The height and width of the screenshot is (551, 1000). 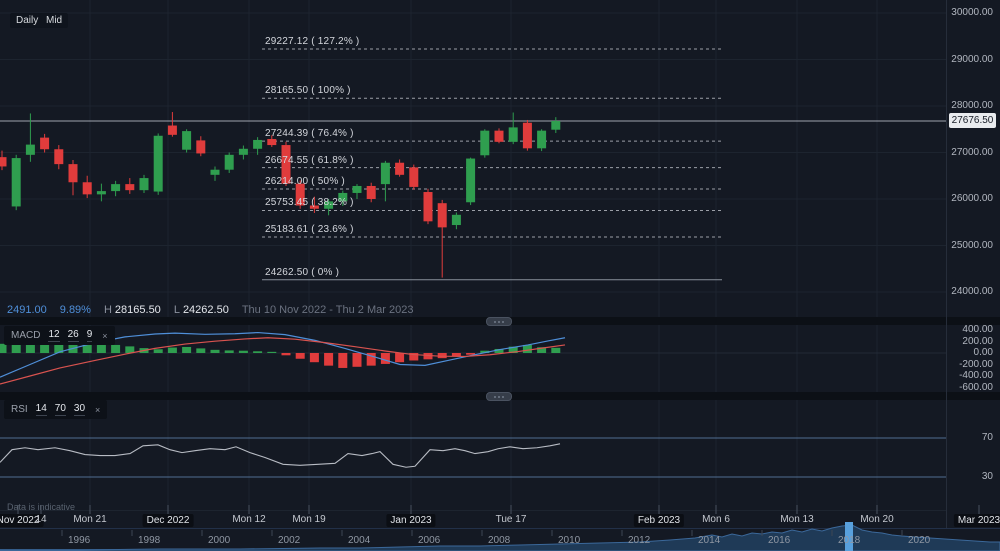 I want to click on rsi-close-icon: ×, so click(x=98, y=409).